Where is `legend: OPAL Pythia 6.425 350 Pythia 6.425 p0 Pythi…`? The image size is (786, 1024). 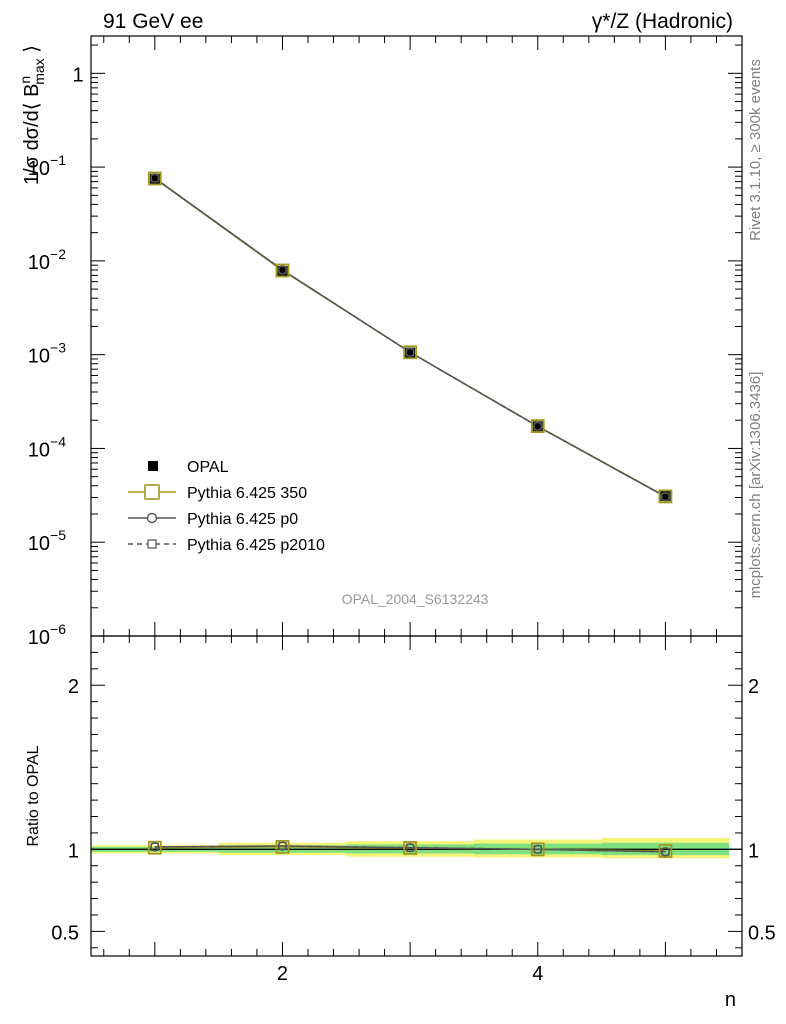
legend: OPAL Pythia 6.425 350 Pythia 6.425 p0 Pythi… is located at coordinates (226, 506).